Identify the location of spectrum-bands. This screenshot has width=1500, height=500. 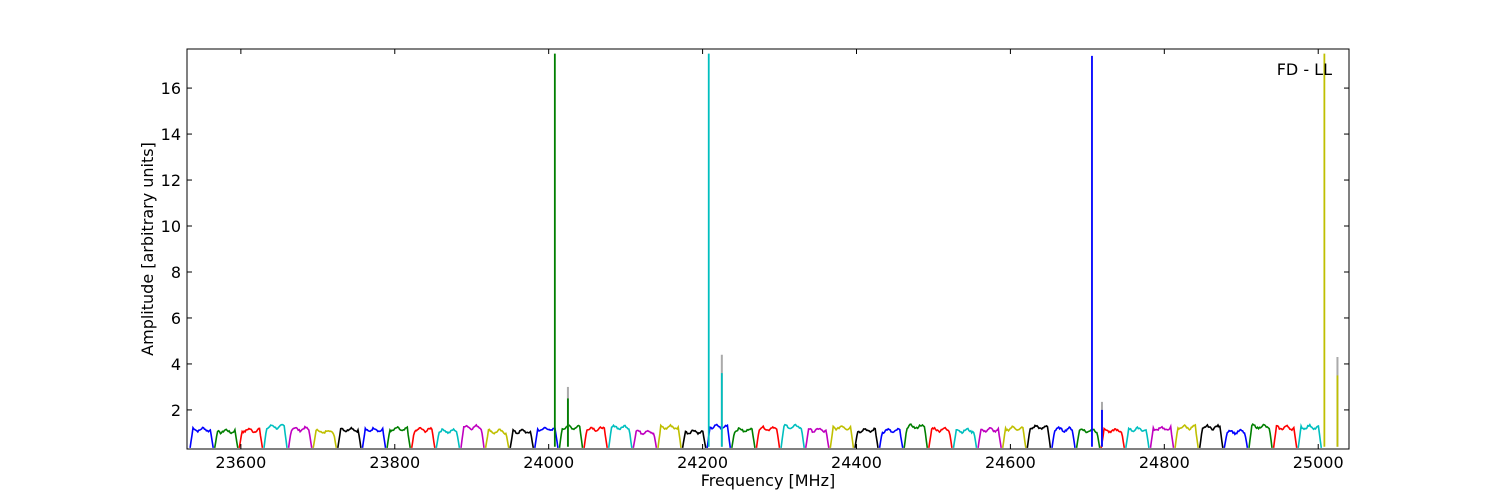
(756, 436).